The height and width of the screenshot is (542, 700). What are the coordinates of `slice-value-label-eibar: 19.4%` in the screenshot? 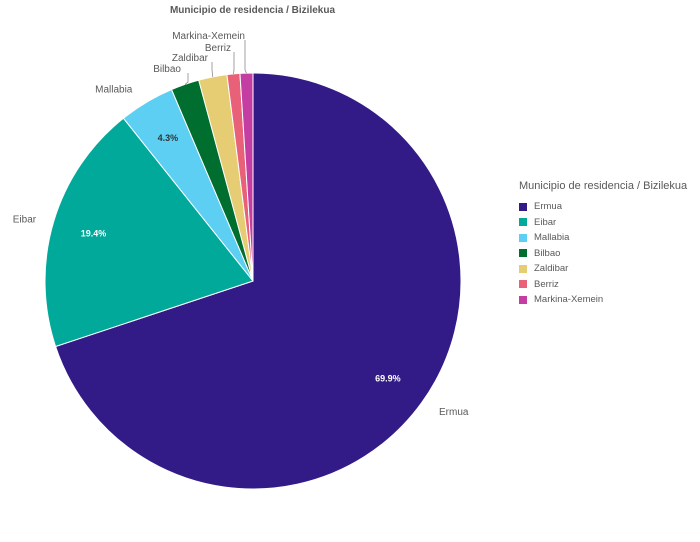 It's located at (94, 234).